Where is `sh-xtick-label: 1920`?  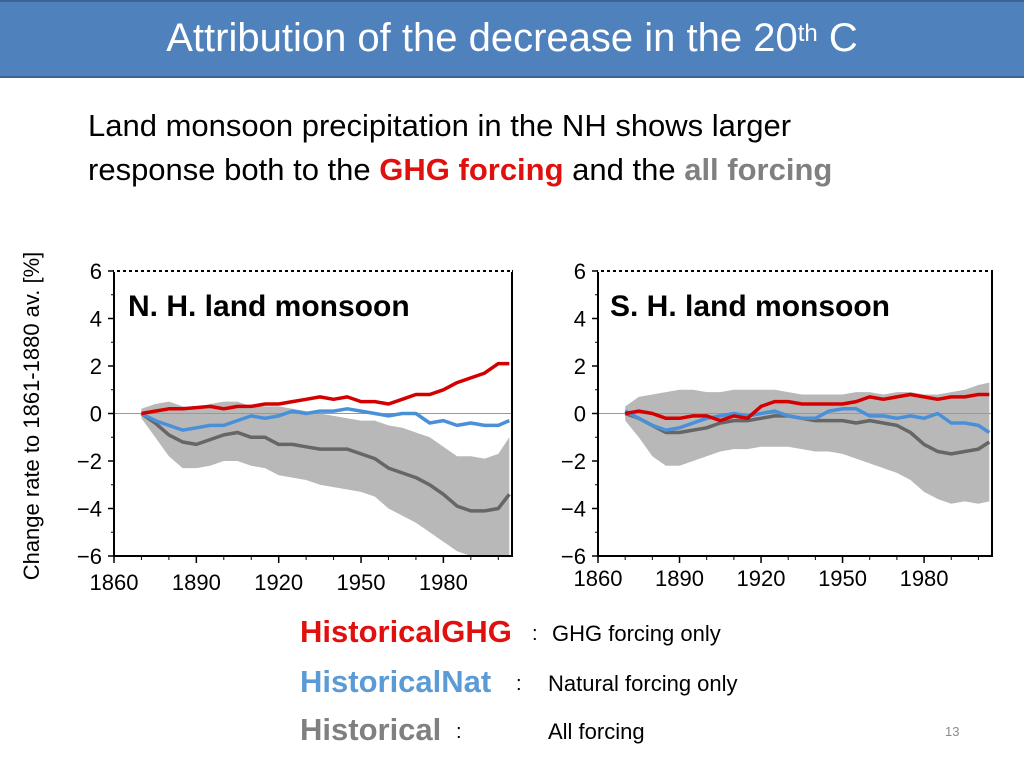 sh-xtick-label: 1920 is located at coordinates (761, 578).